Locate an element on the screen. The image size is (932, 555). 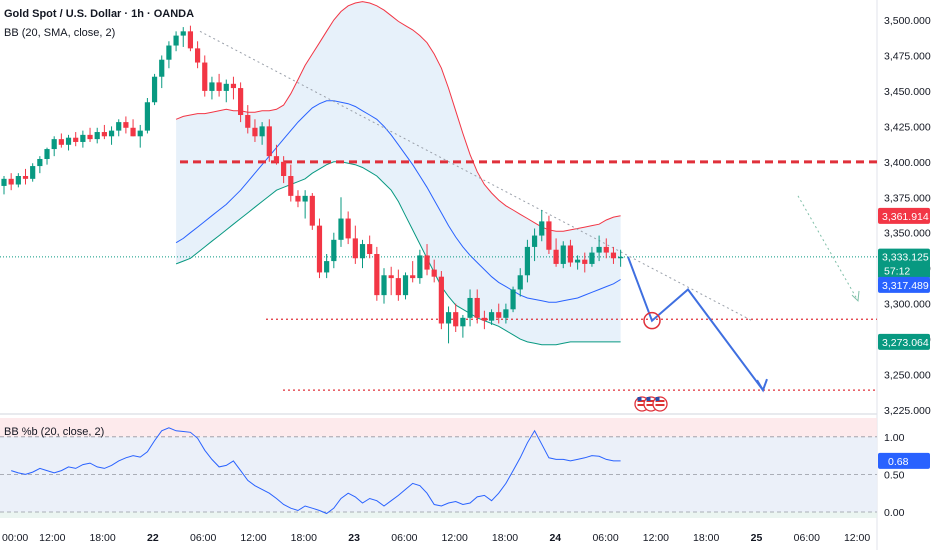
osc-tick-label: 0.00 is located at coordinates (894, 513).